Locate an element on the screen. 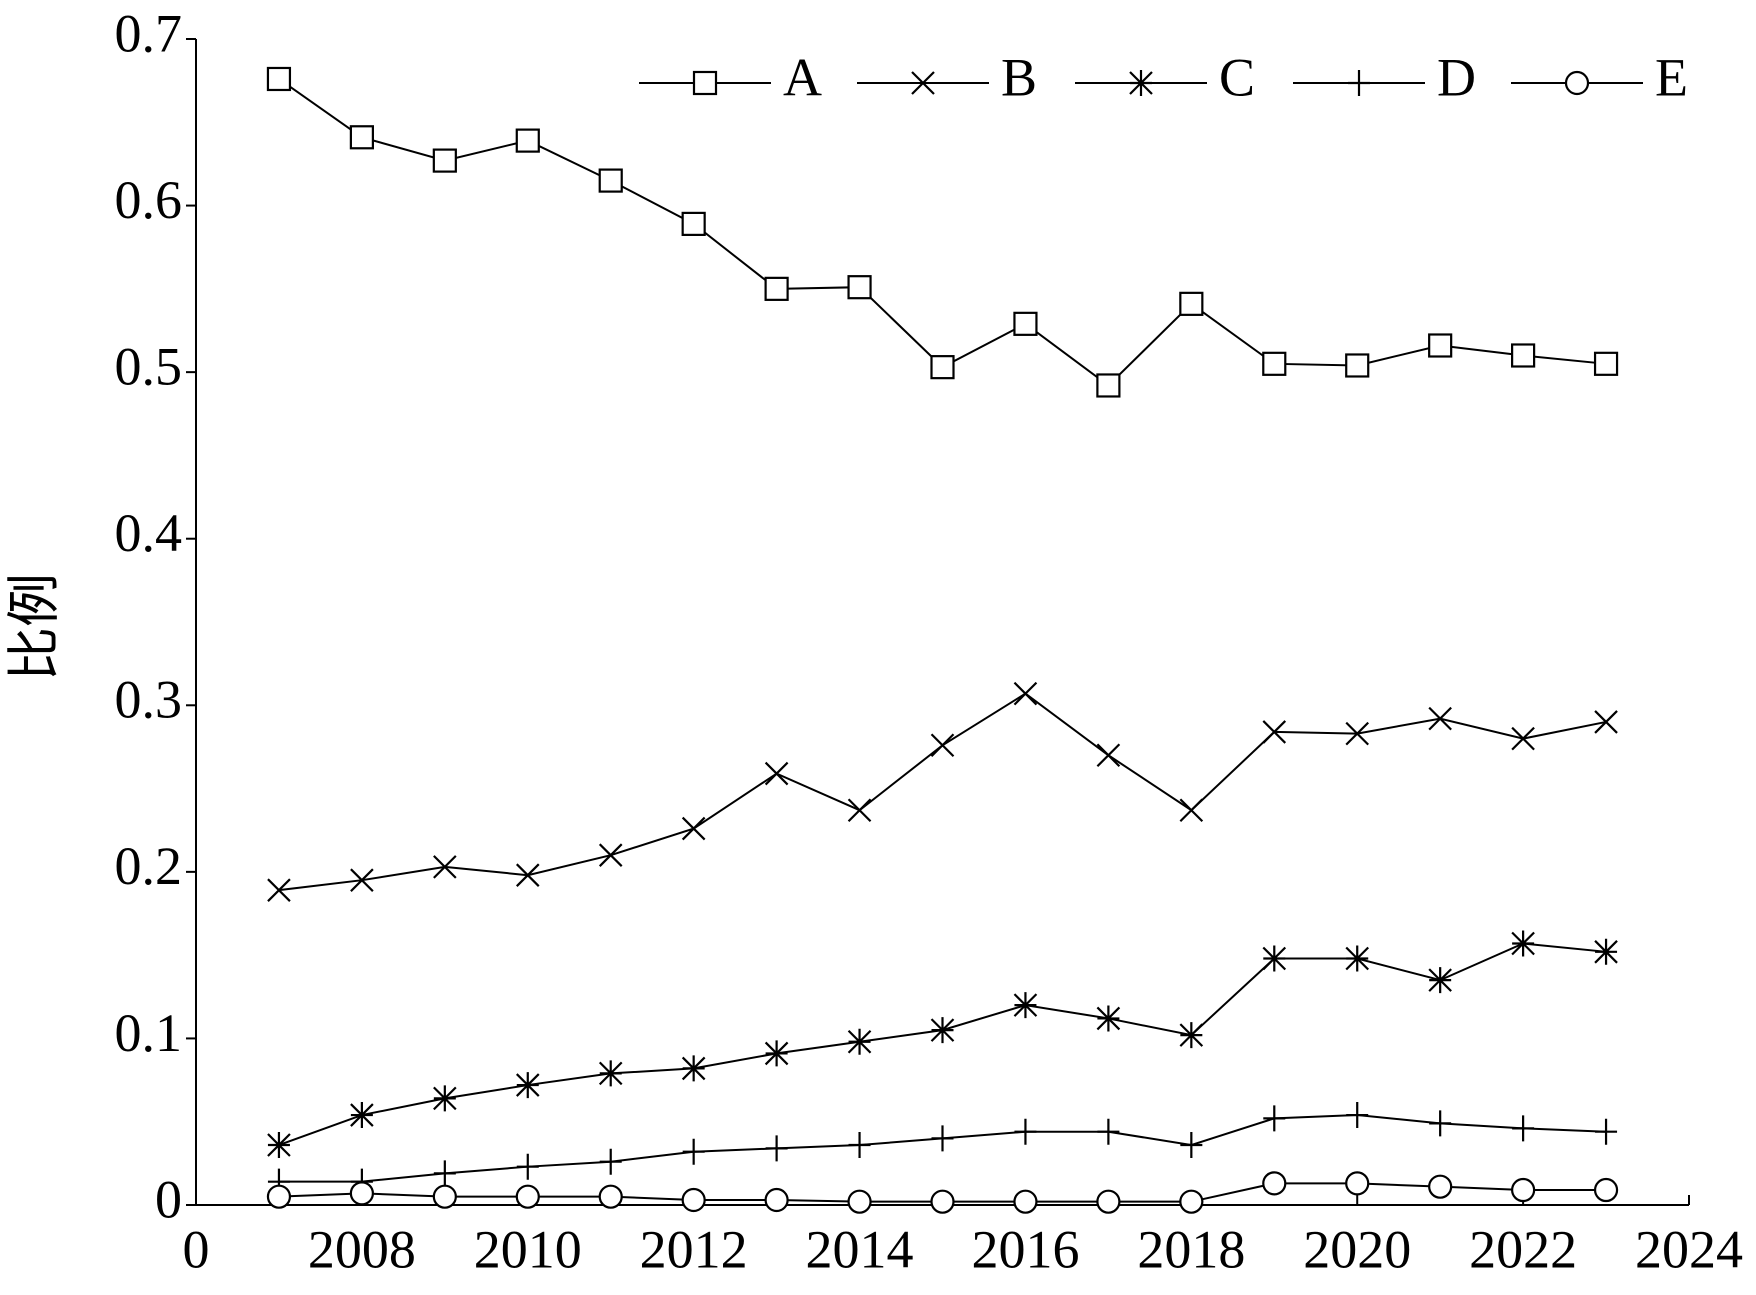  y-tick-label: 0 is located at coordinates (168, 1199).